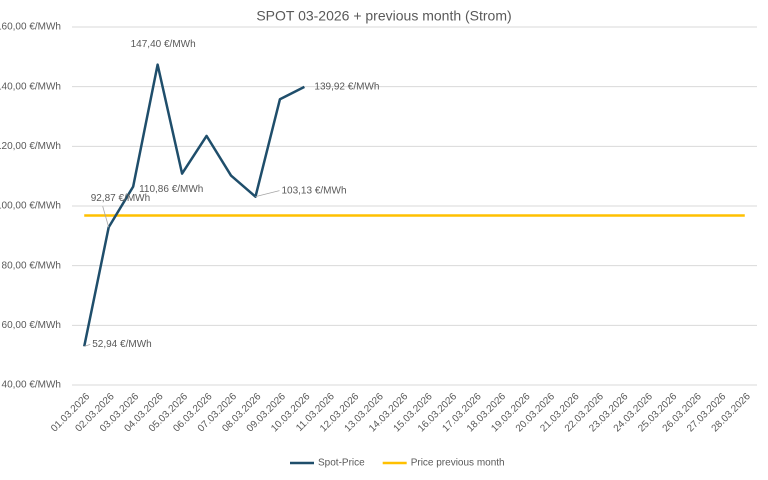  What do you see at coordinates (346, 87) in the screenshot?
I see `data-label: 139,92 €/MWh` at bounding box center [346, 87].